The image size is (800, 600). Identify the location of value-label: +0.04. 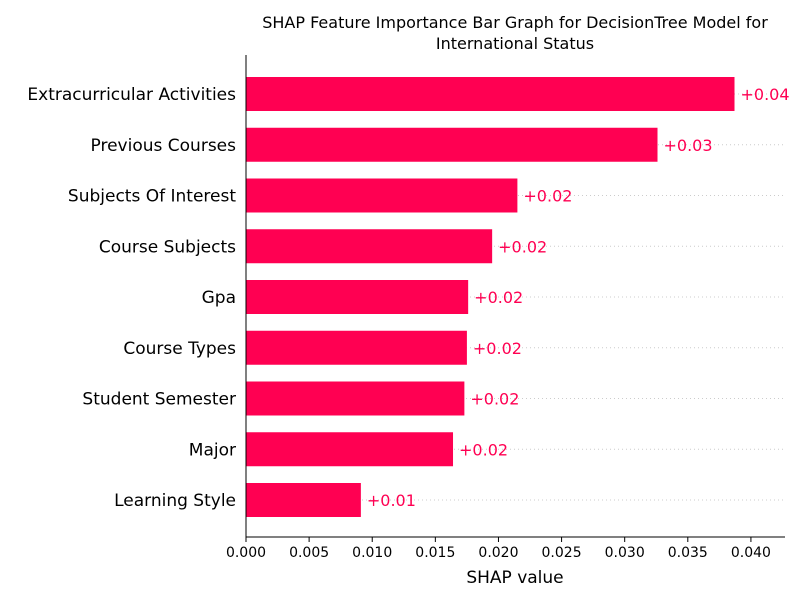
(765, 94).